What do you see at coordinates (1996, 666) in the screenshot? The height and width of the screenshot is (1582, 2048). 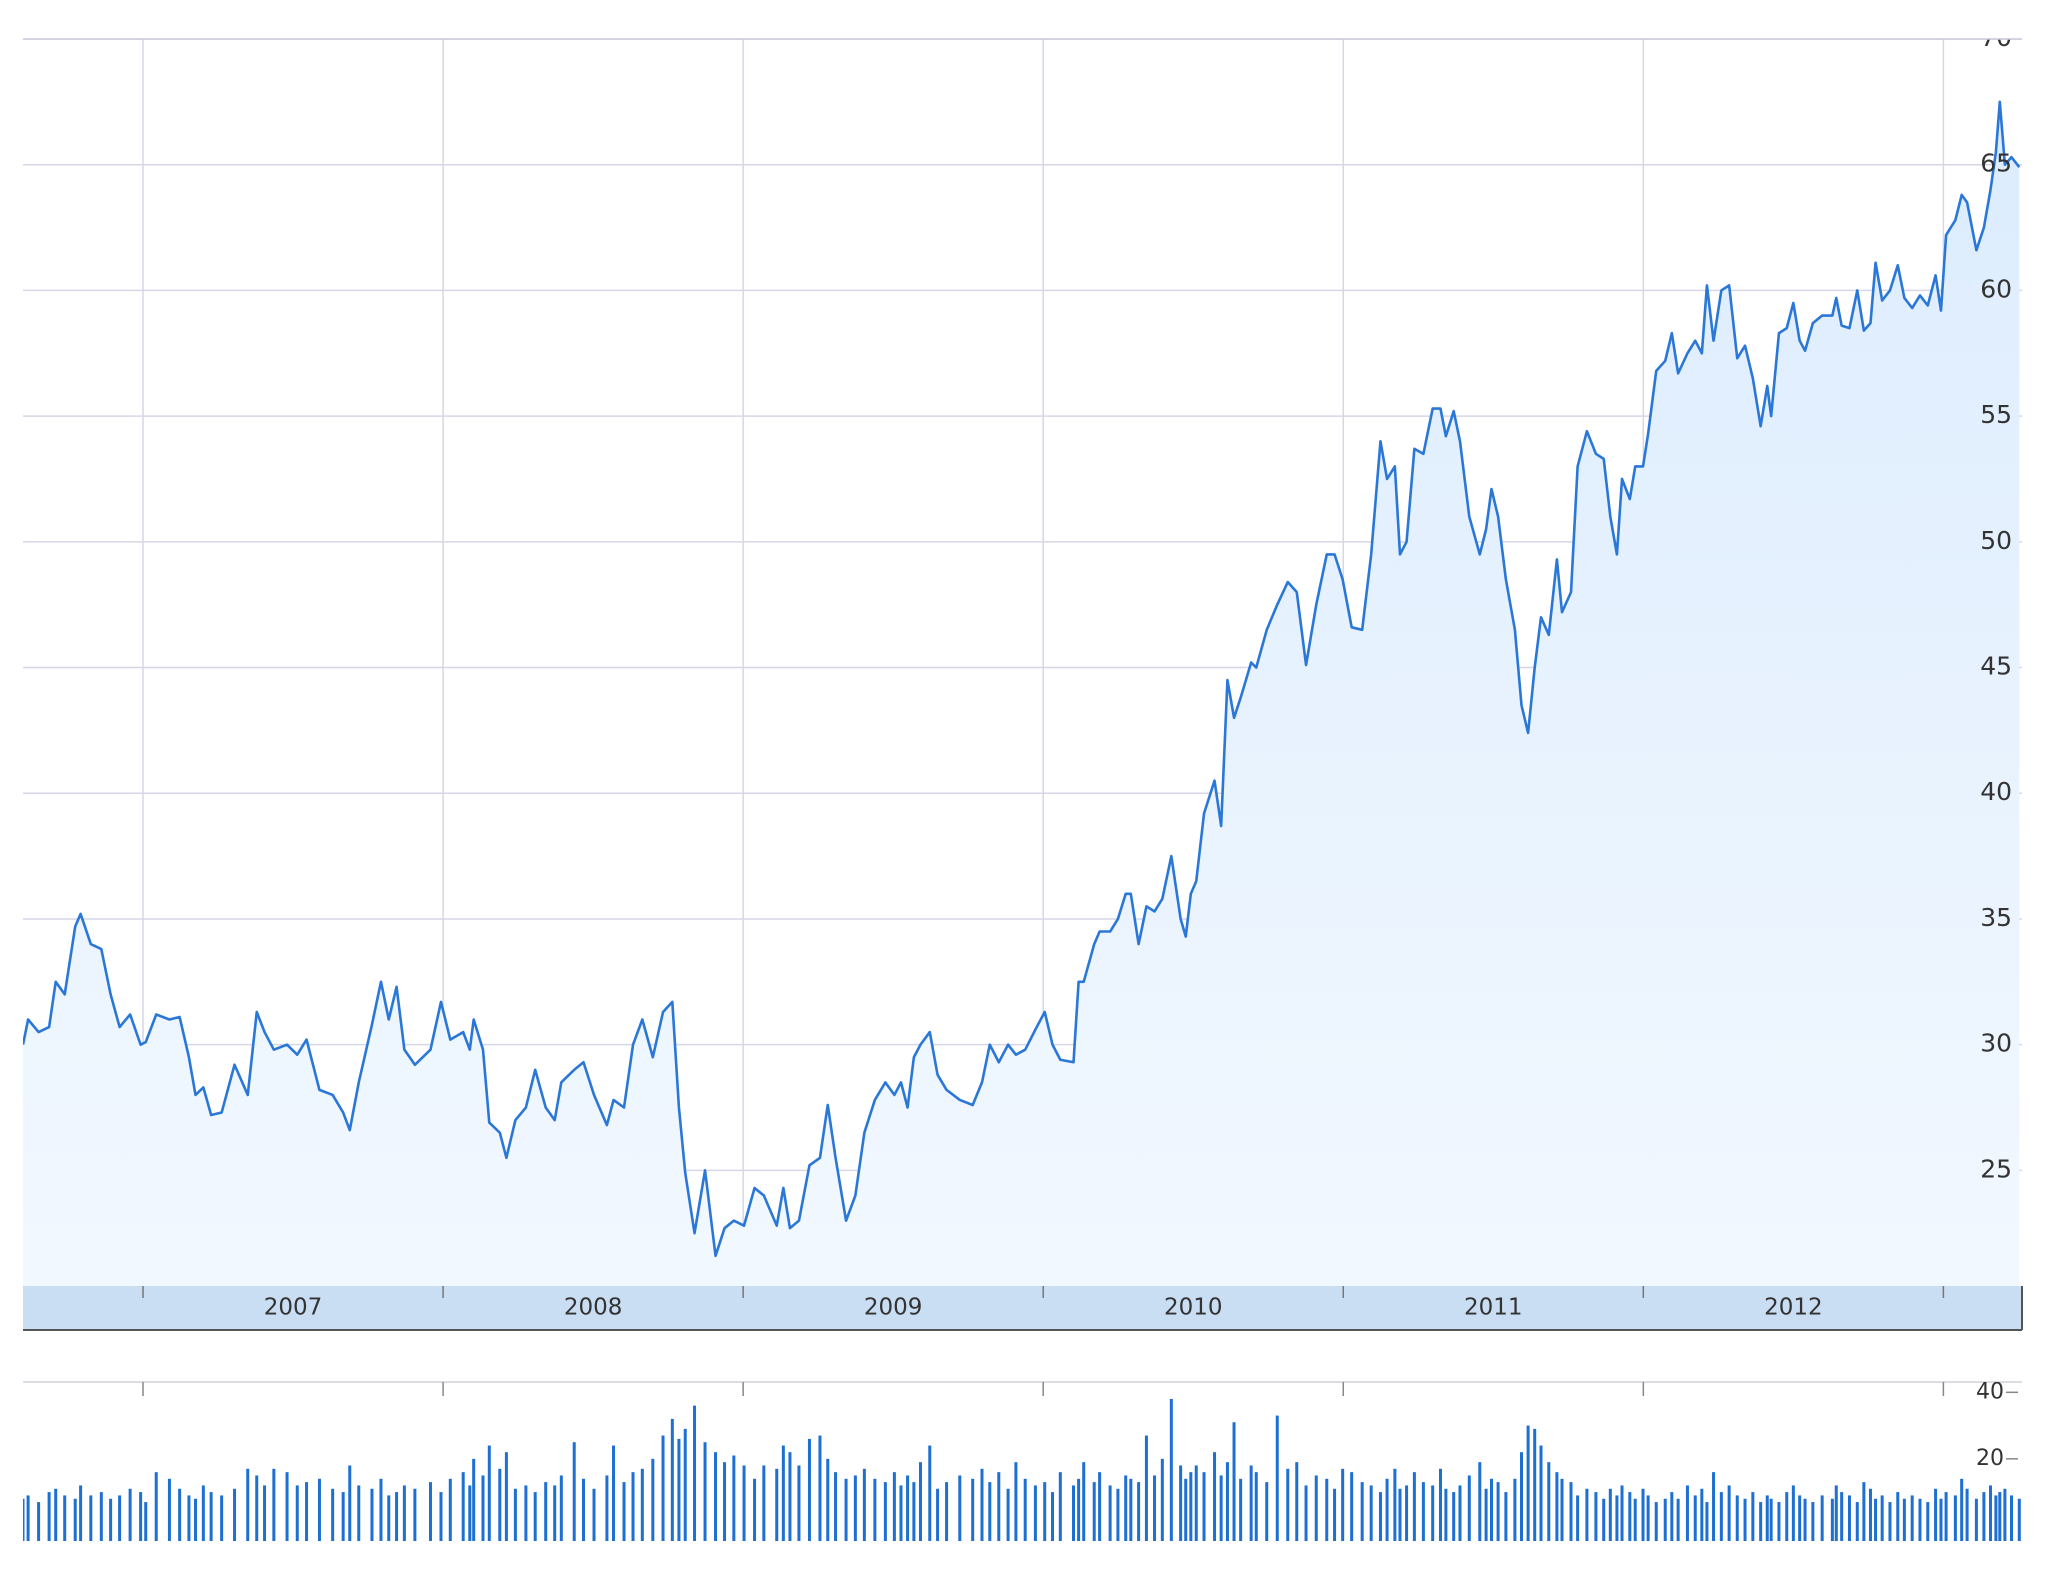 I see `y-tick-label: 45` at bounding box center [1996, 666].